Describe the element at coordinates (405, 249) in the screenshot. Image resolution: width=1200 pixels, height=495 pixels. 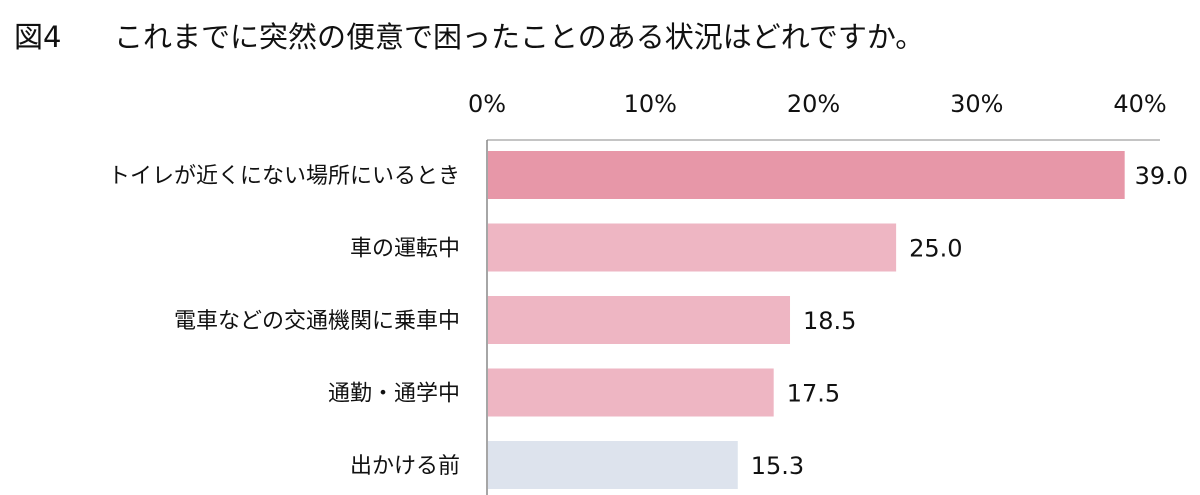
I see `category-label: 車の運転中` at that location.